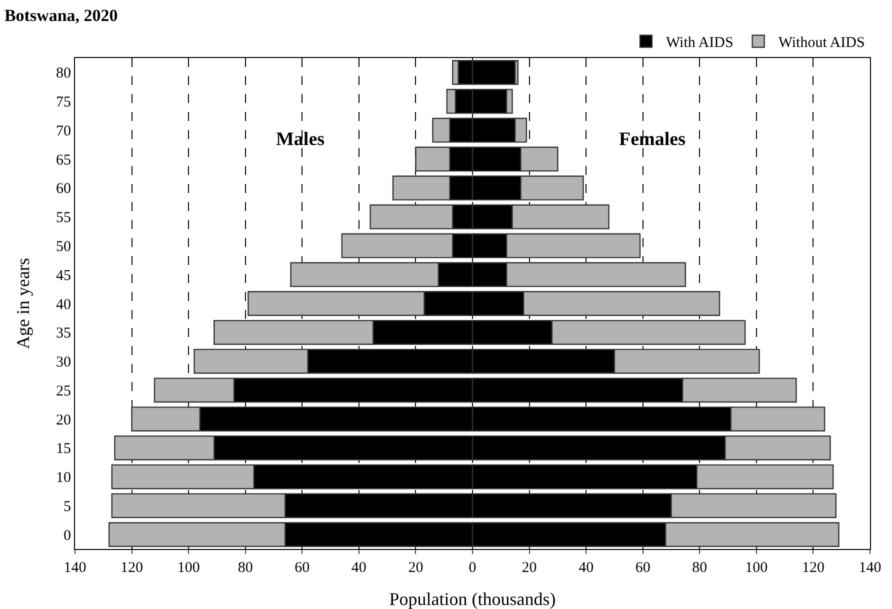 This screenshot has height=609, width=892. Describe the element at coordinates (700, 43) in the screenshot. I see `legend-label: With AIDS` at that location.